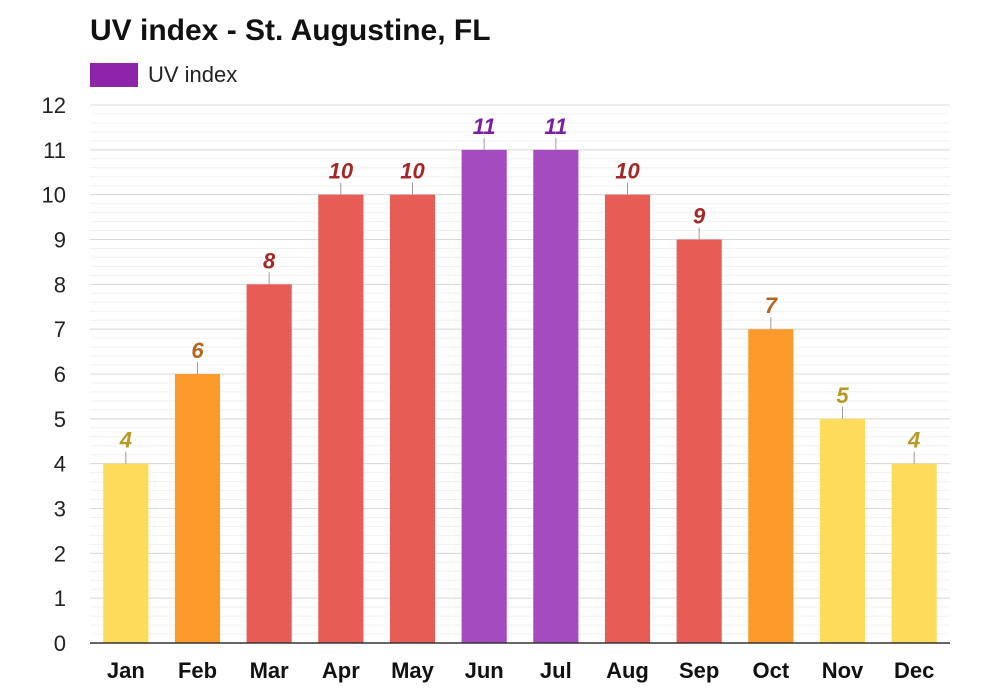  Describe the element at coordinates (60, 509) in the screenshot. I see `y-tick-label: 3` at that location.